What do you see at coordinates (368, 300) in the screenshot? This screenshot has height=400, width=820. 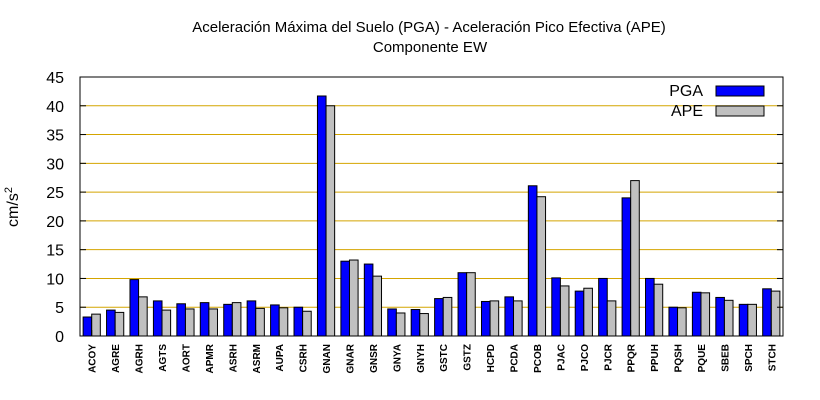 I see `bar-pga-gnsr` at bounding box center [368, 300].